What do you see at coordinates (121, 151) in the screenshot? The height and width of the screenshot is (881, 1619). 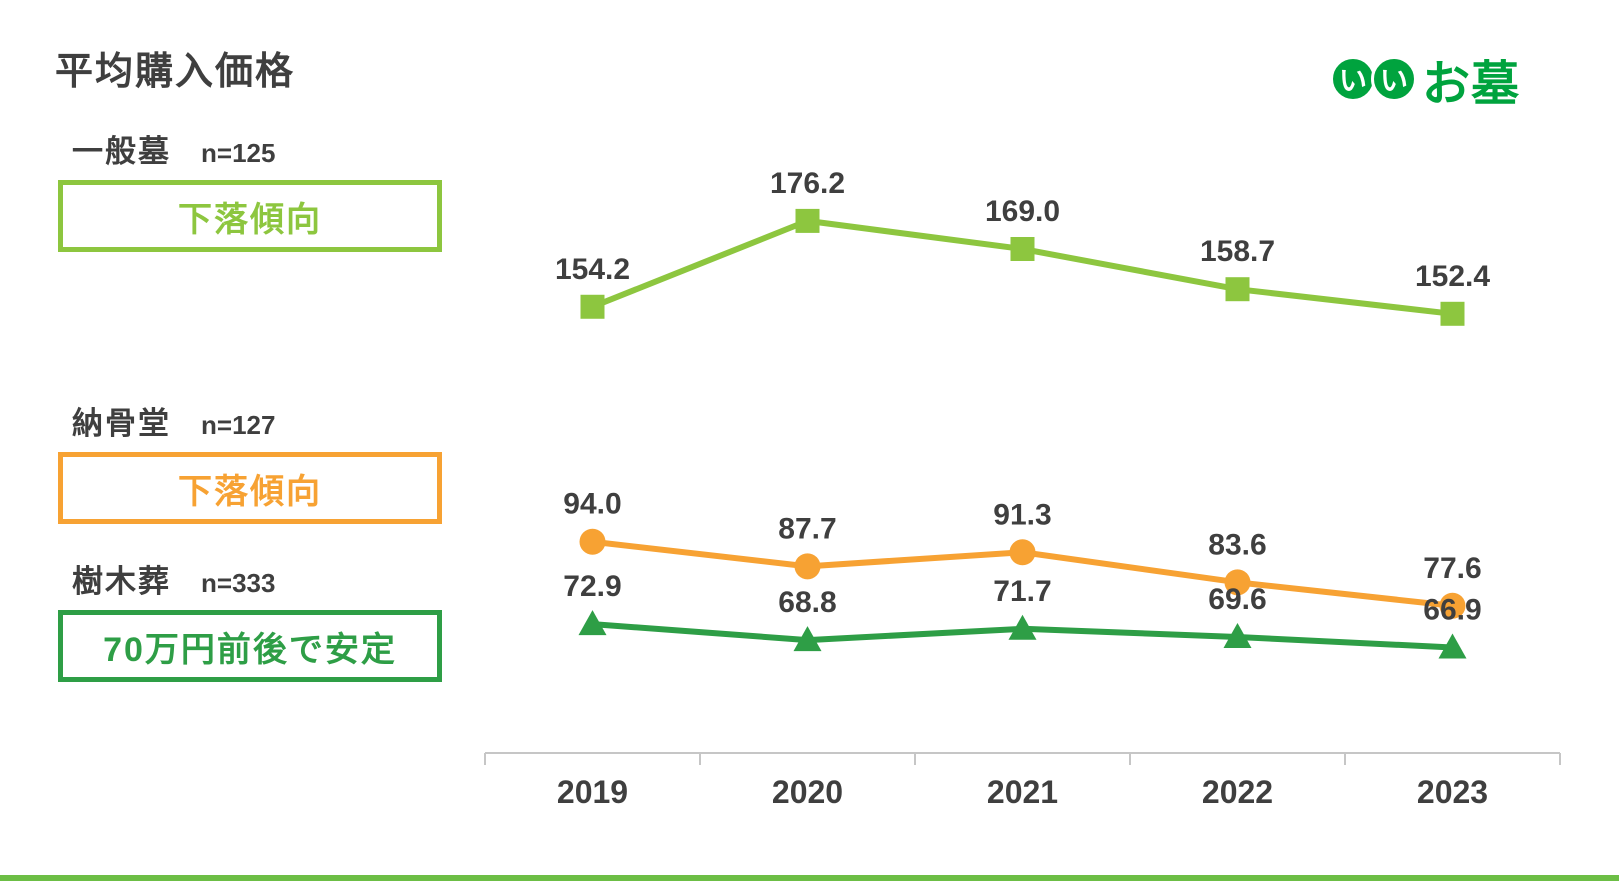 I see `series-name: 一般墓` at bounding box center [121, 151].